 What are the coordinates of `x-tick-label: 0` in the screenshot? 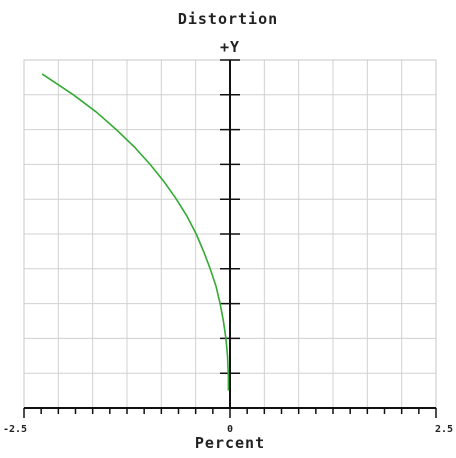 It's located at (230, 429).